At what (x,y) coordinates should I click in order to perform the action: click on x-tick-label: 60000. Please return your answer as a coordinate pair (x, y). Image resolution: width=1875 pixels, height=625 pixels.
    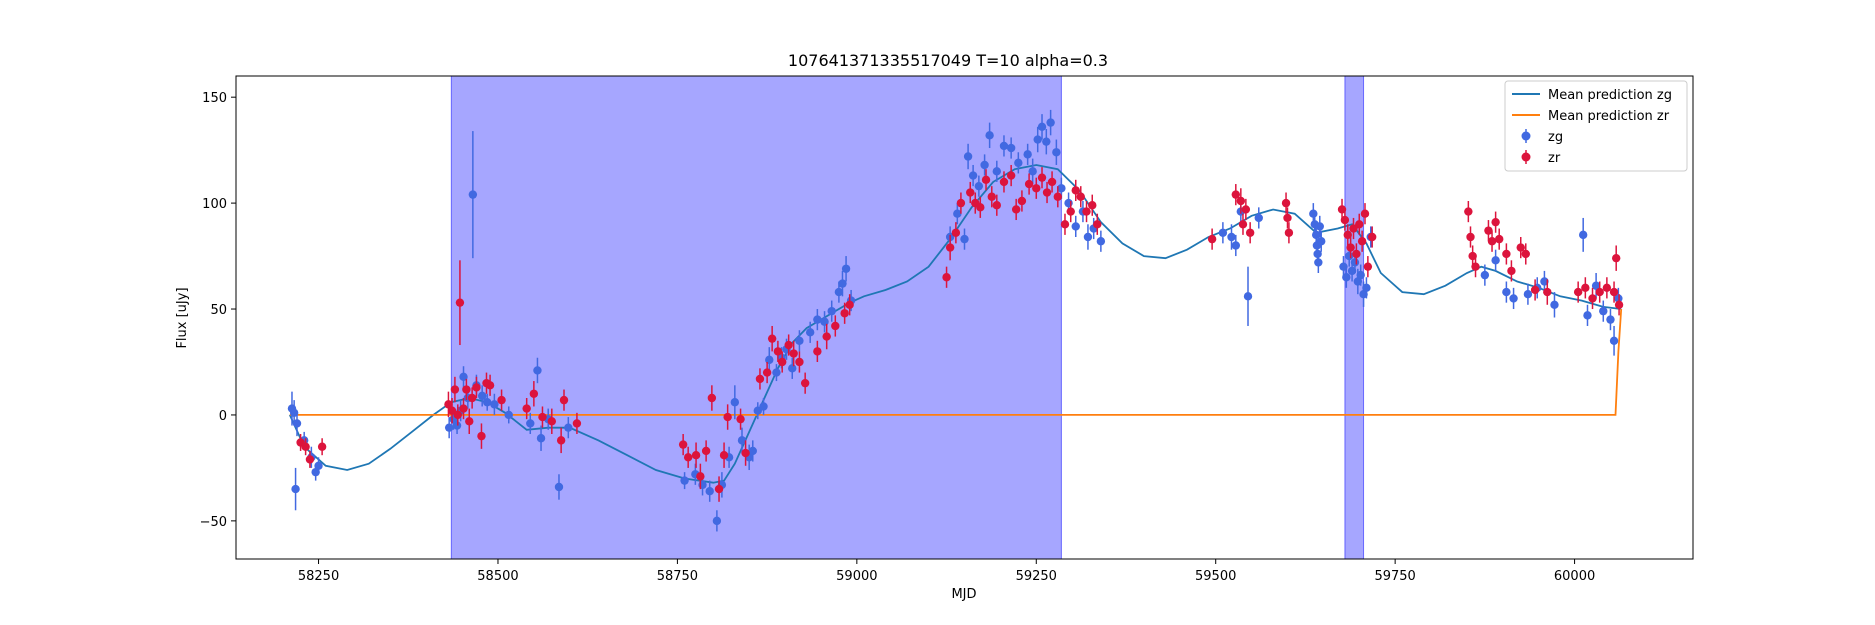
    Looking at the image, I should click on (1574, 576).